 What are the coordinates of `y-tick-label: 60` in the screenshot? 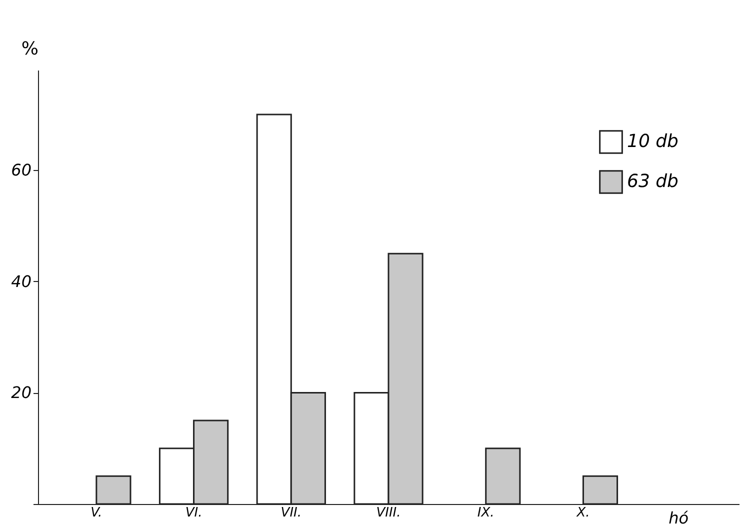 It's located at (21, 170).